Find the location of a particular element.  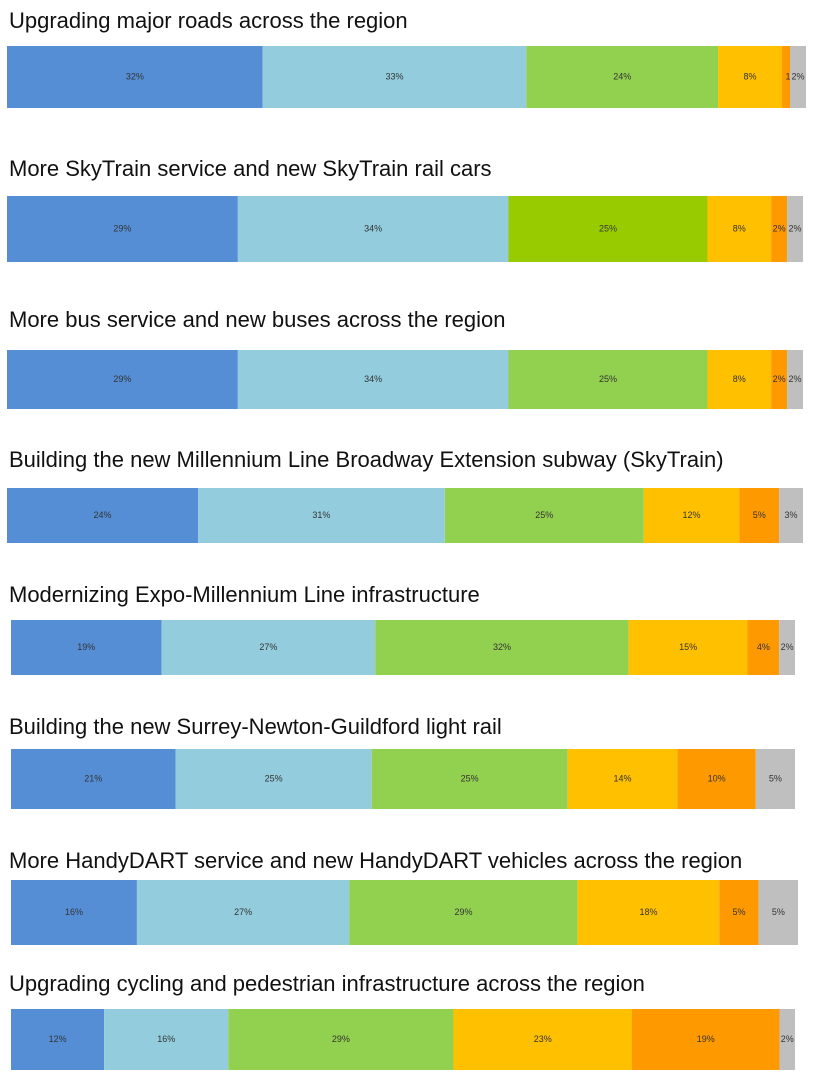

value-label: 15% is located at coordinates (688, 647).